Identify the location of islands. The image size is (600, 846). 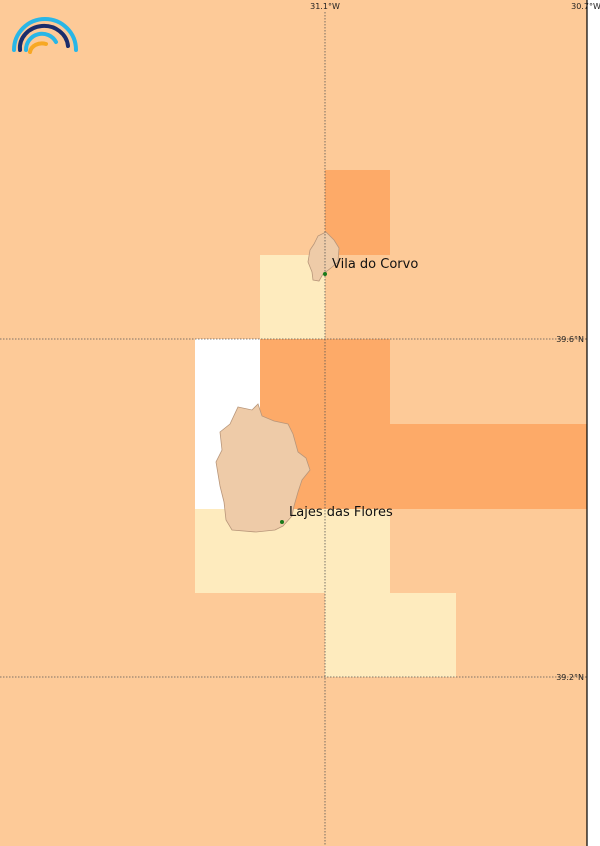
(277, 382).